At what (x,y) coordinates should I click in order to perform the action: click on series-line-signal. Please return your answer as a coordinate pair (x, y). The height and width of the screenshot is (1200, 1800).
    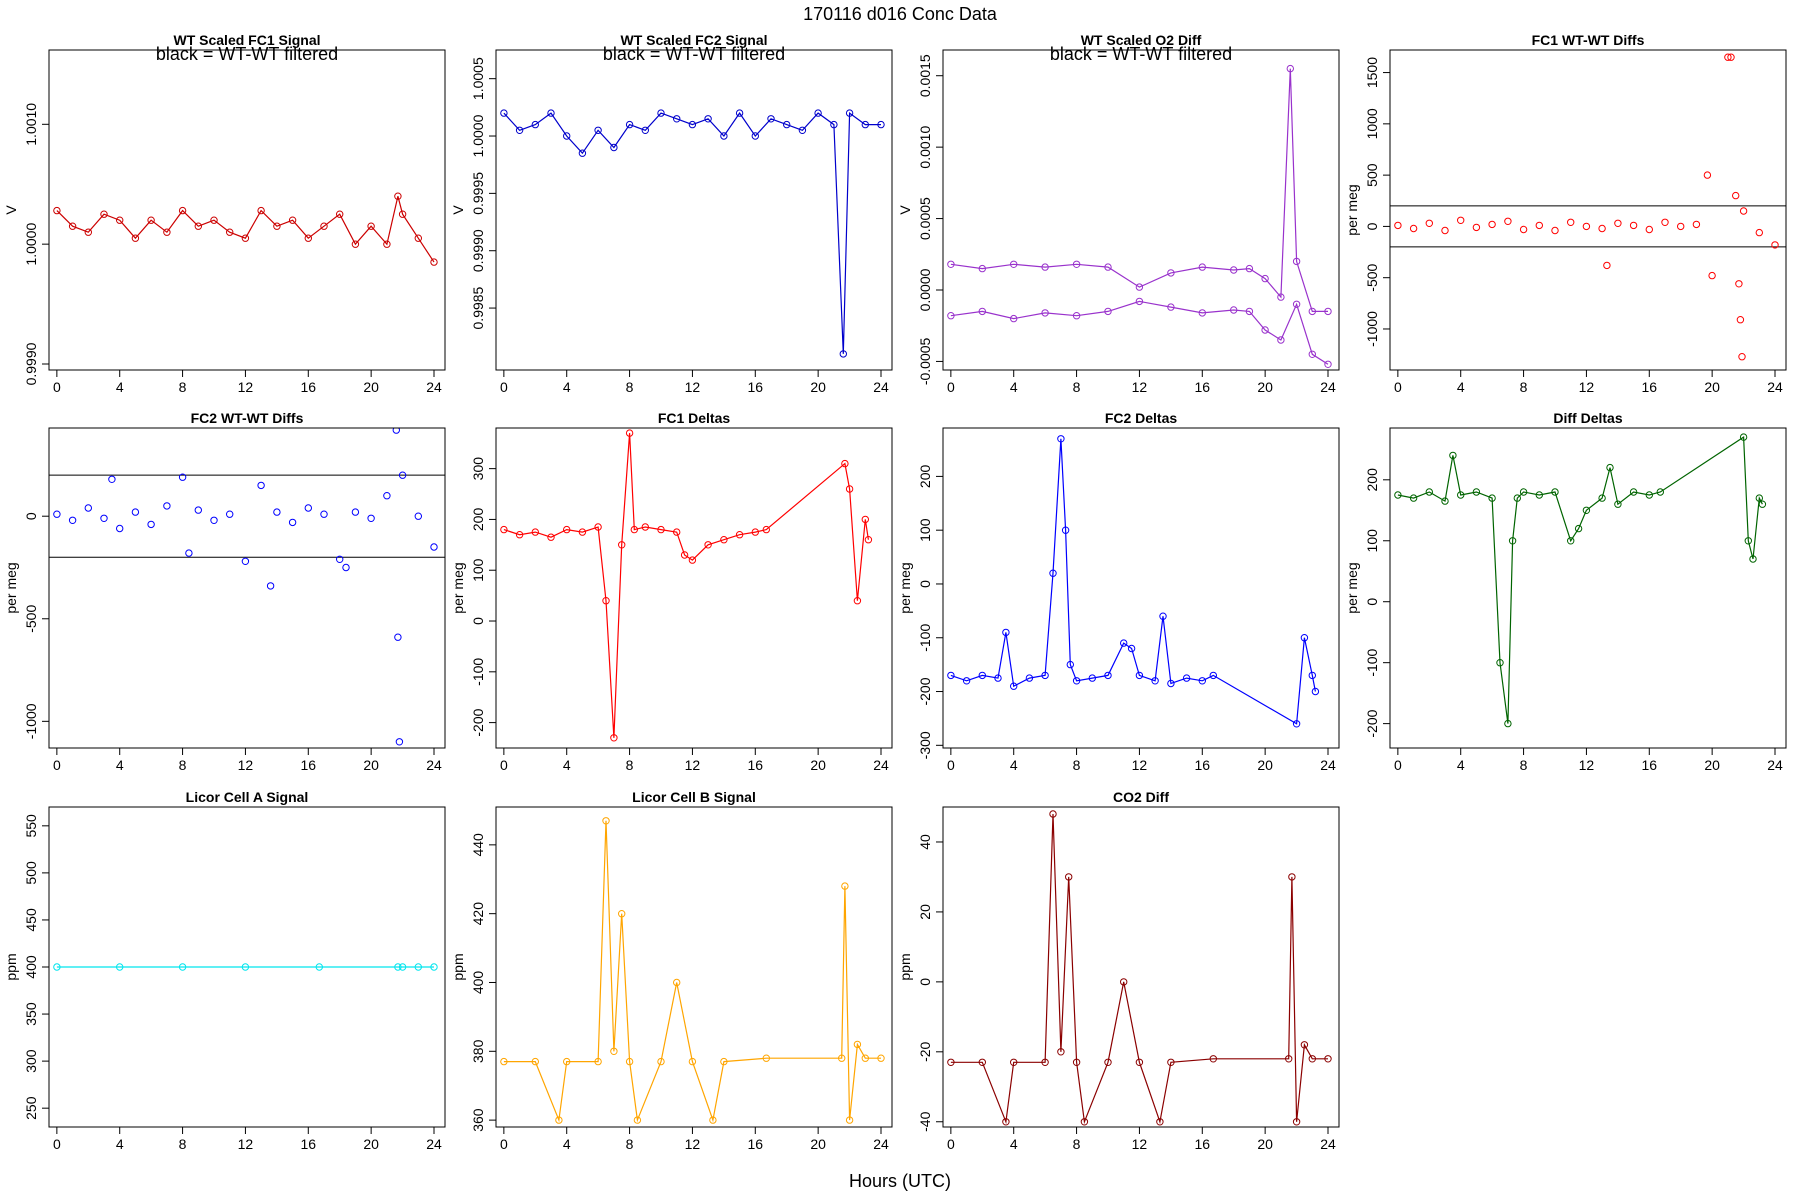
    Looking at the image, I should click on (245, 229).